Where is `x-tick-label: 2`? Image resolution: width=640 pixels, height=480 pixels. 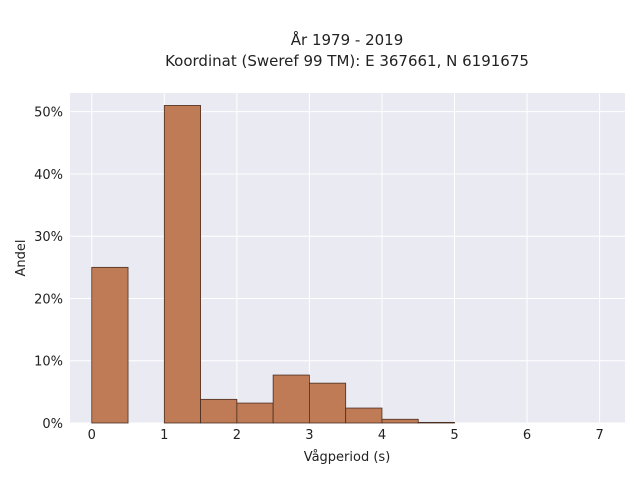
x-tick-label: 2 is located at coordinates (237, 435).